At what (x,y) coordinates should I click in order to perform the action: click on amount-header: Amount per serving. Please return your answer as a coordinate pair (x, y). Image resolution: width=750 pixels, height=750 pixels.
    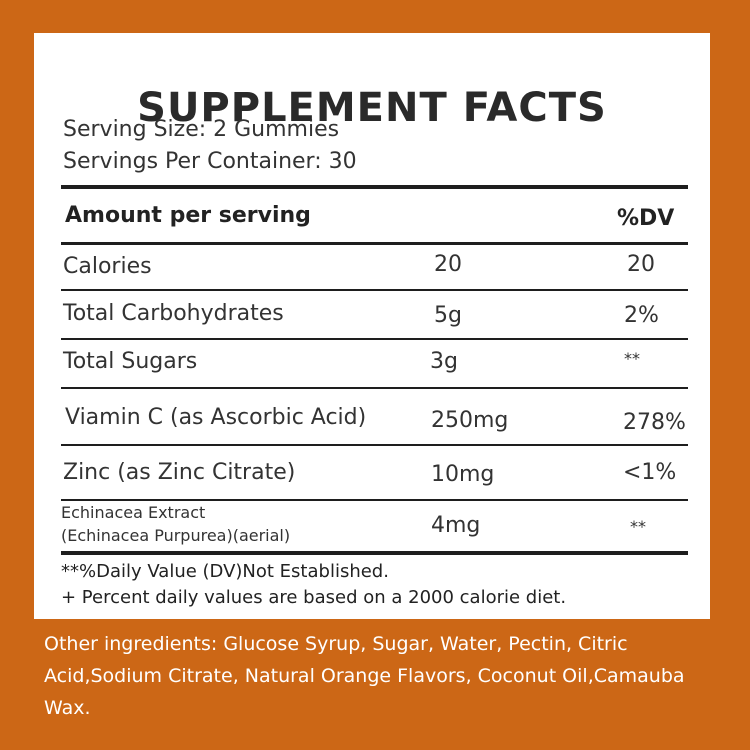
    Looking at the image, I should click on (188, 215).